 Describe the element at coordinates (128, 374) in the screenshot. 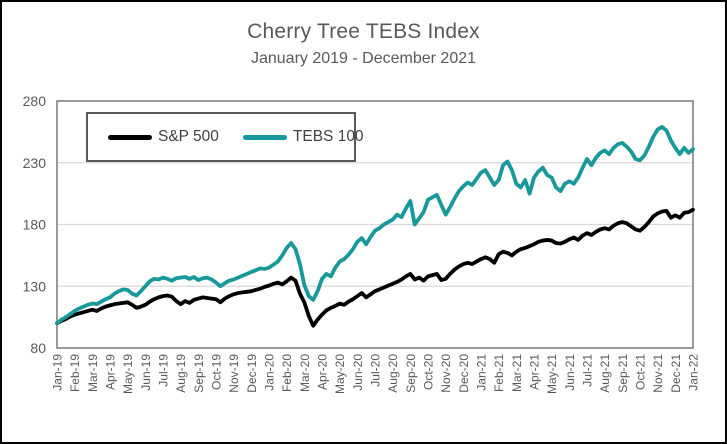

I see `x-axis-label: May-19` at that location.